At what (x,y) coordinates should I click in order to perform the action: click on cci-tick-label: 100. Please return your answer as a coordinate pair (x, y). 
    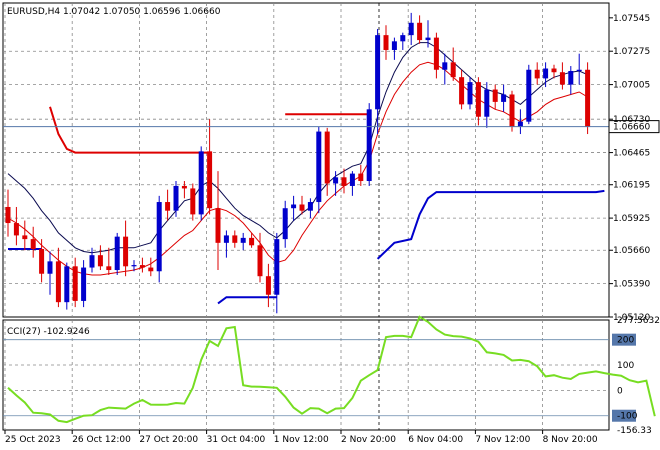
    Looking at the image, I should click on (625, 366).